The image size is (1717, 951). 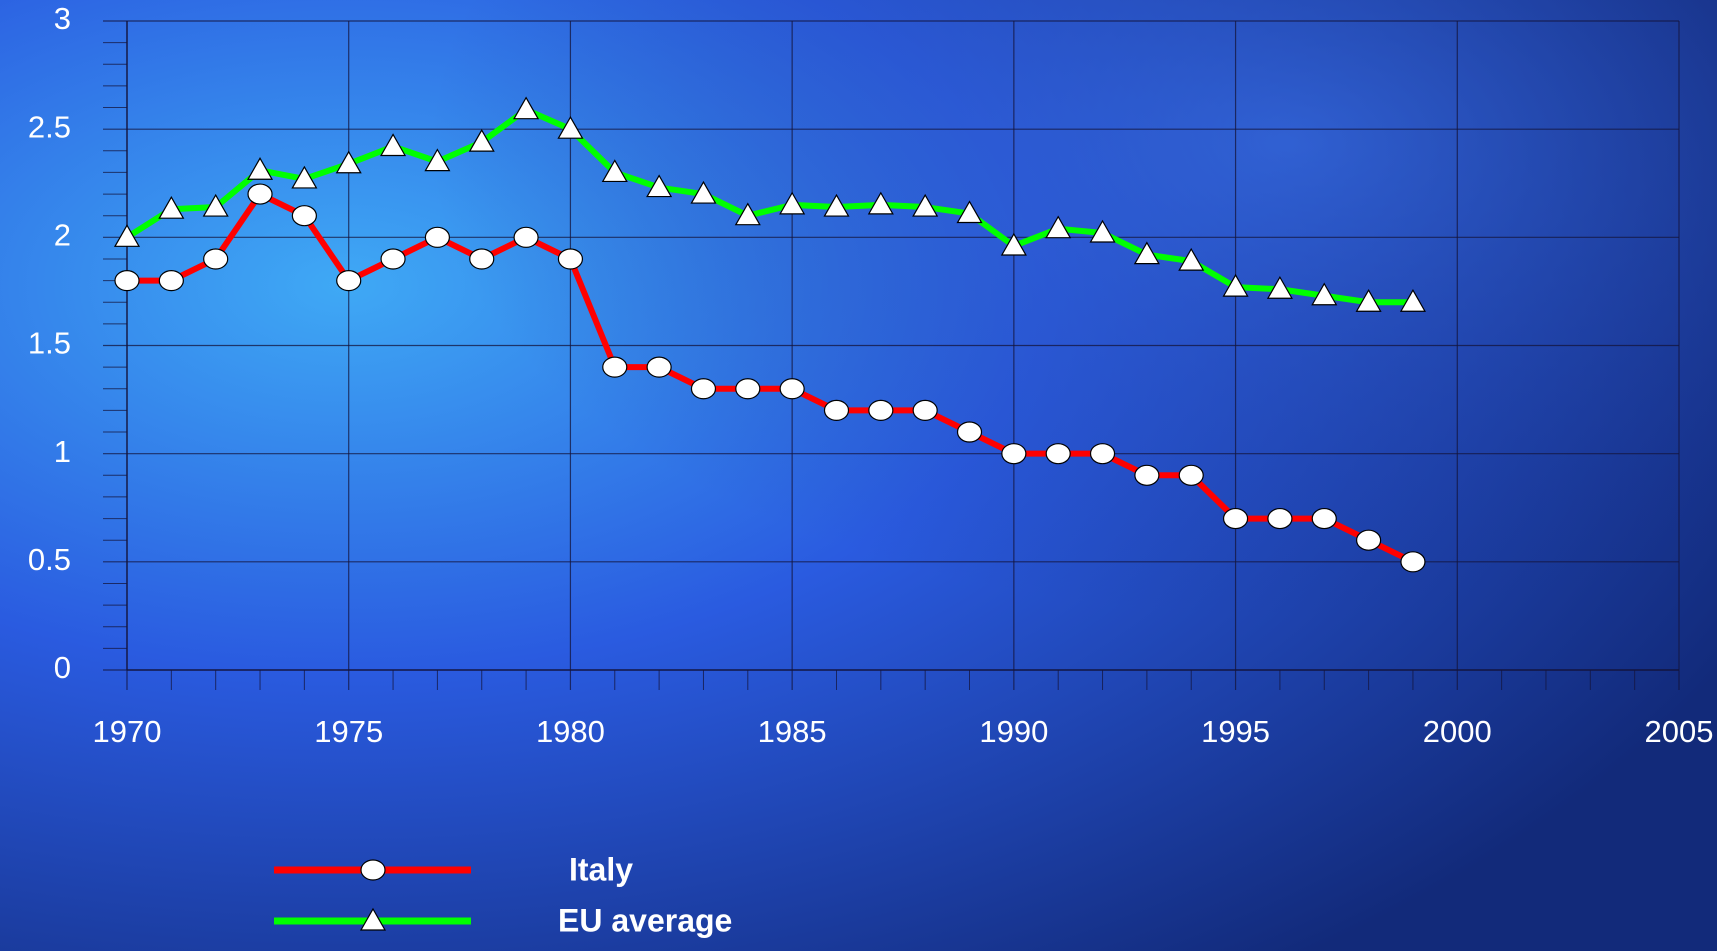 I want to click on x-tick-label: 1985, so click(x=792, y=731).